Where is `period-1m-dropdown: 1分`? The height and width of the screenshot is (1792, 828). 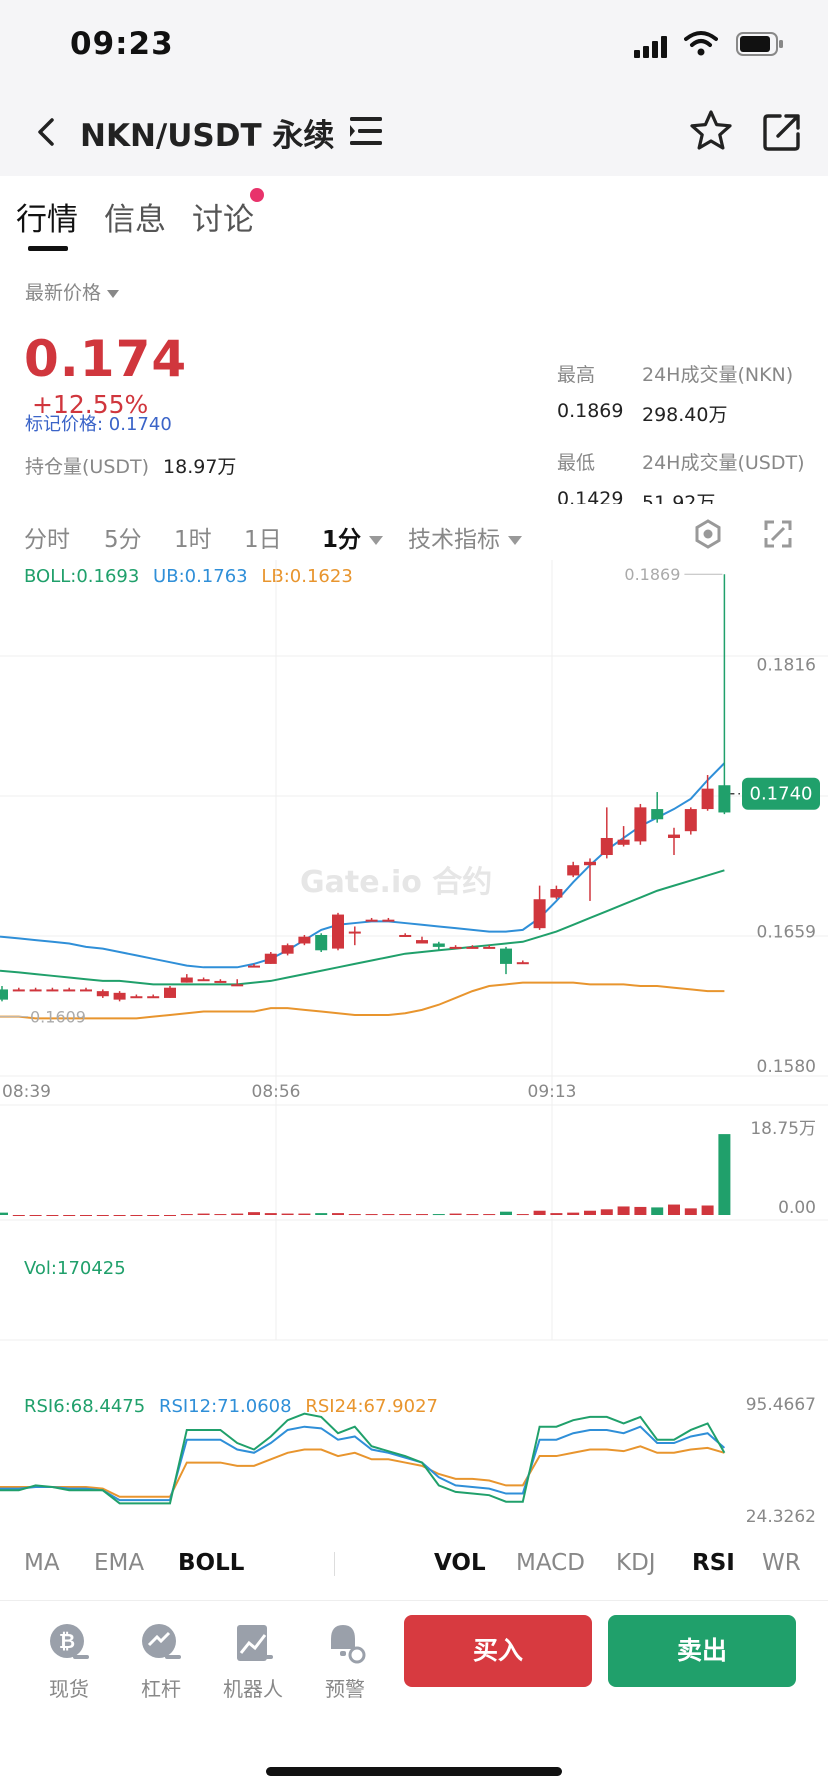
period-1m-dropdown: 1分 is located at coordinates (353, 537).